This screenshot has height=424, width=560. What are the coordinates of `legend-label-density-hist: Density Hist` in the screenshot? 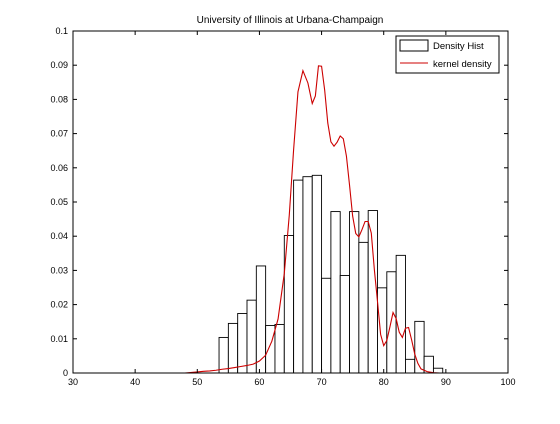 It's located at (458, 46).